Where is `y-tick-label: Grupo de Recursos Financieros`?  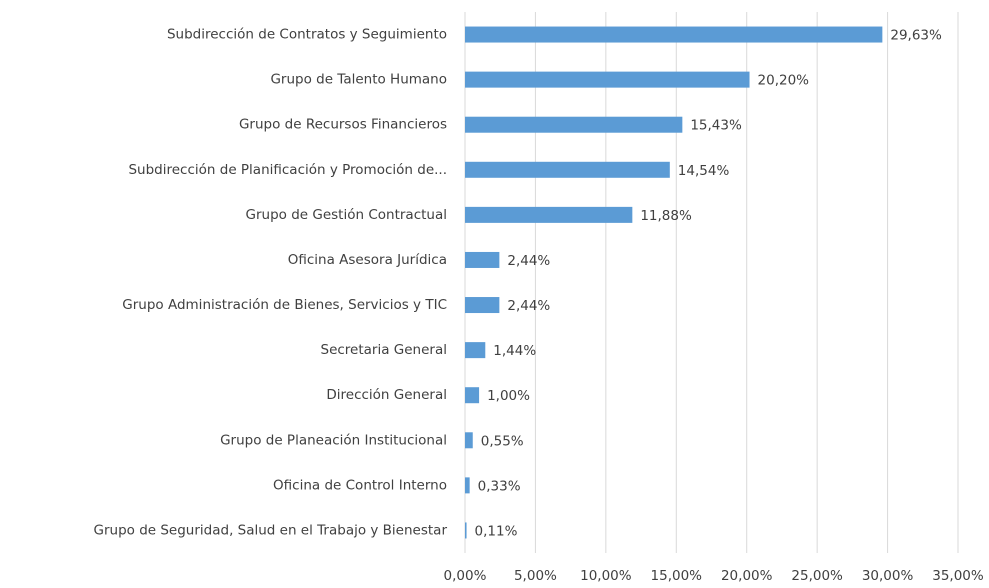
y-tick-label: Grupo de Recursos Financieros is located at coordinates (343, 125).